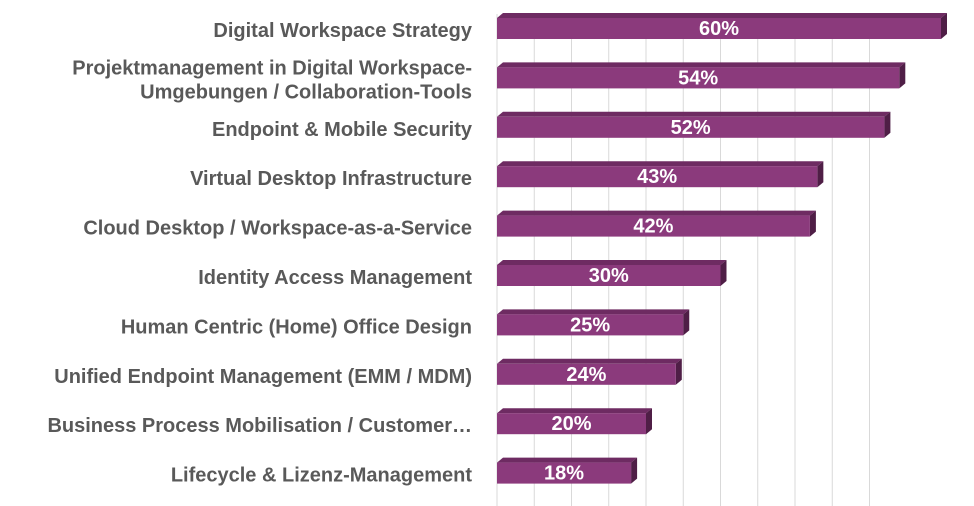  I want to click on category-label: Unified Endpoint Management (EMM / MDM), so click(263, 377).